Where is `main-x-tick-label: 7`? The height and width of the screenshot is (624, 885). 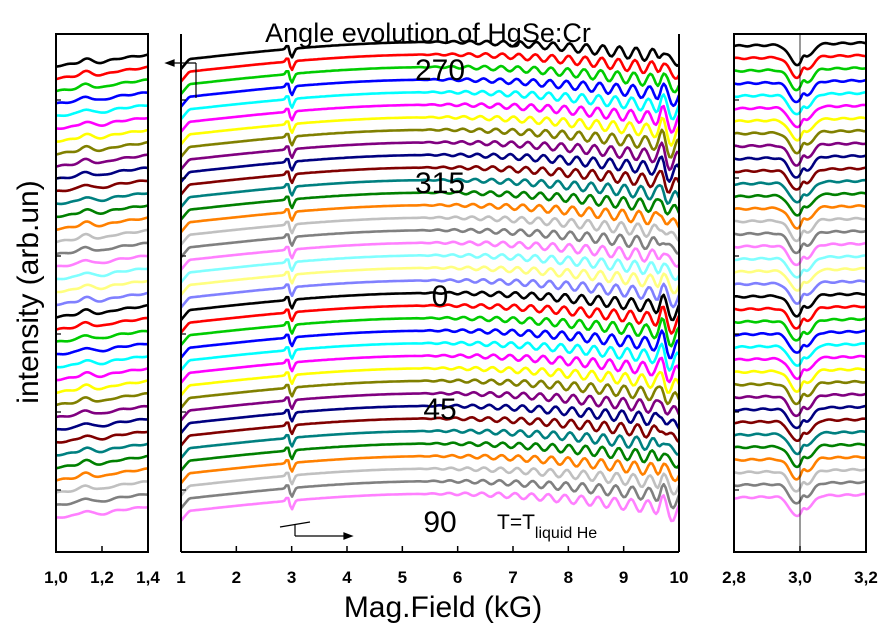
main-x-tick-label: 7 is located at coordinates (512, 577).